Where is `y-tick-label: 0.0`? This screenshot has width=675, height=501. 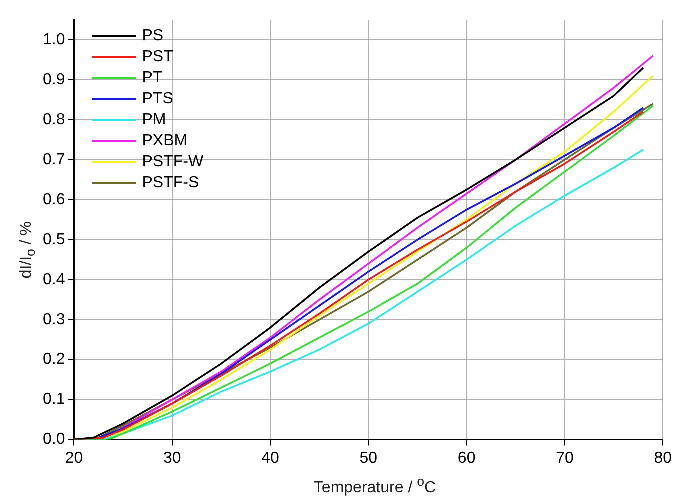 y-tick-label: 0.0 is located at coordinates (54, 439).